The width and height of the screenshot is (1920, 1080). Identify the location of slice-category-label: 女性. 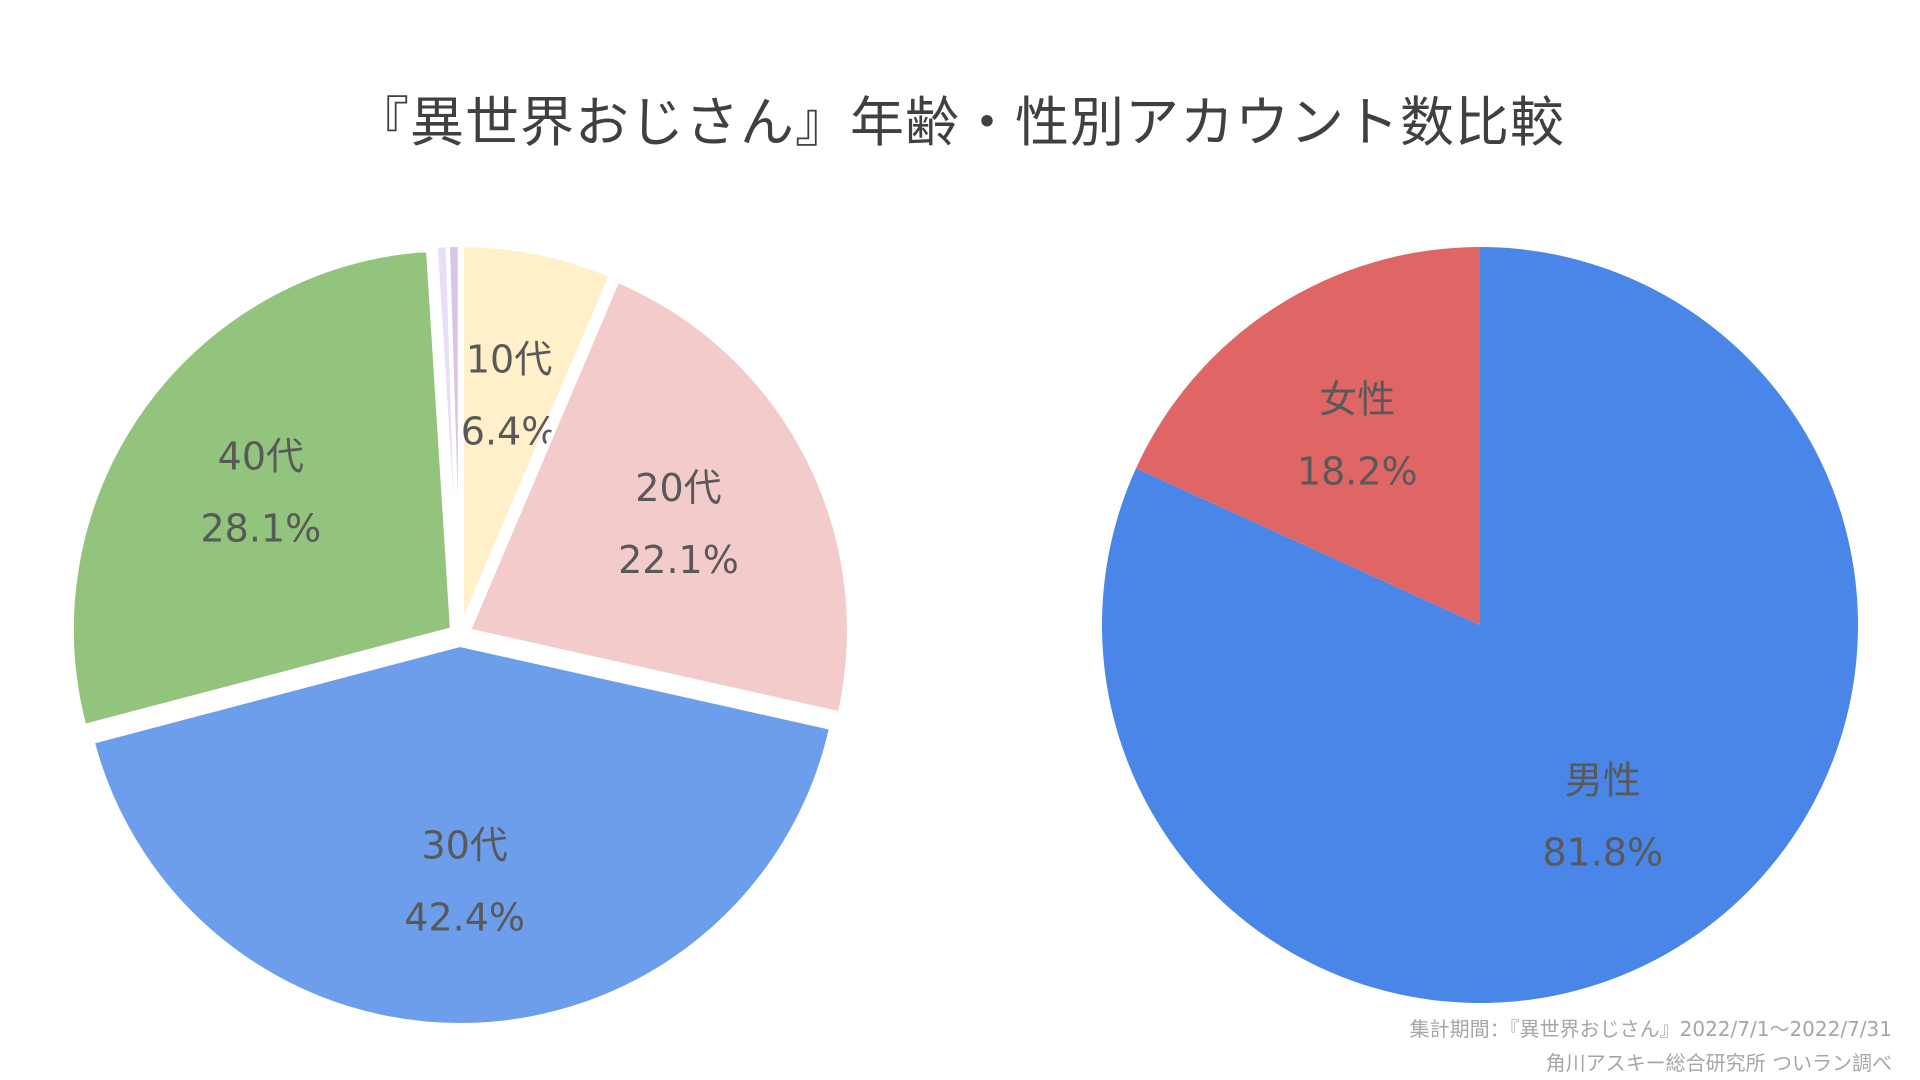
(1357, 399).